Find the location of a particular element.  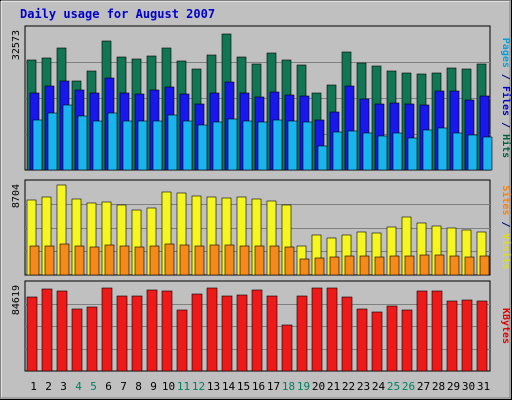

x-tick-label: 16 is located at coordinates (258, 386).